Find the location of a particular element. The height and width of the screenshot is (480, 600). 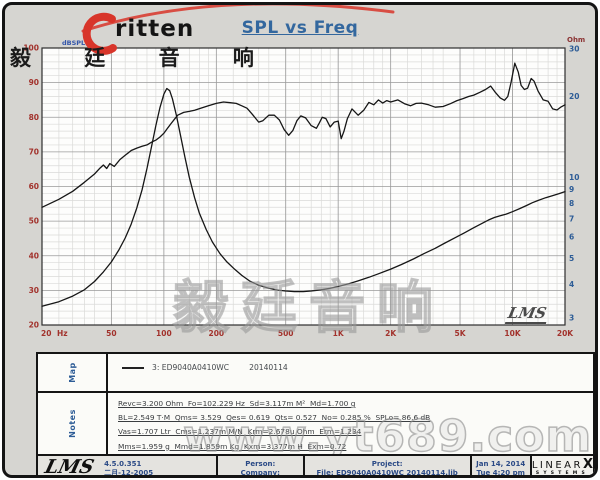

report-time: Tue 4:20 pm is located at coordinates (500, 472).